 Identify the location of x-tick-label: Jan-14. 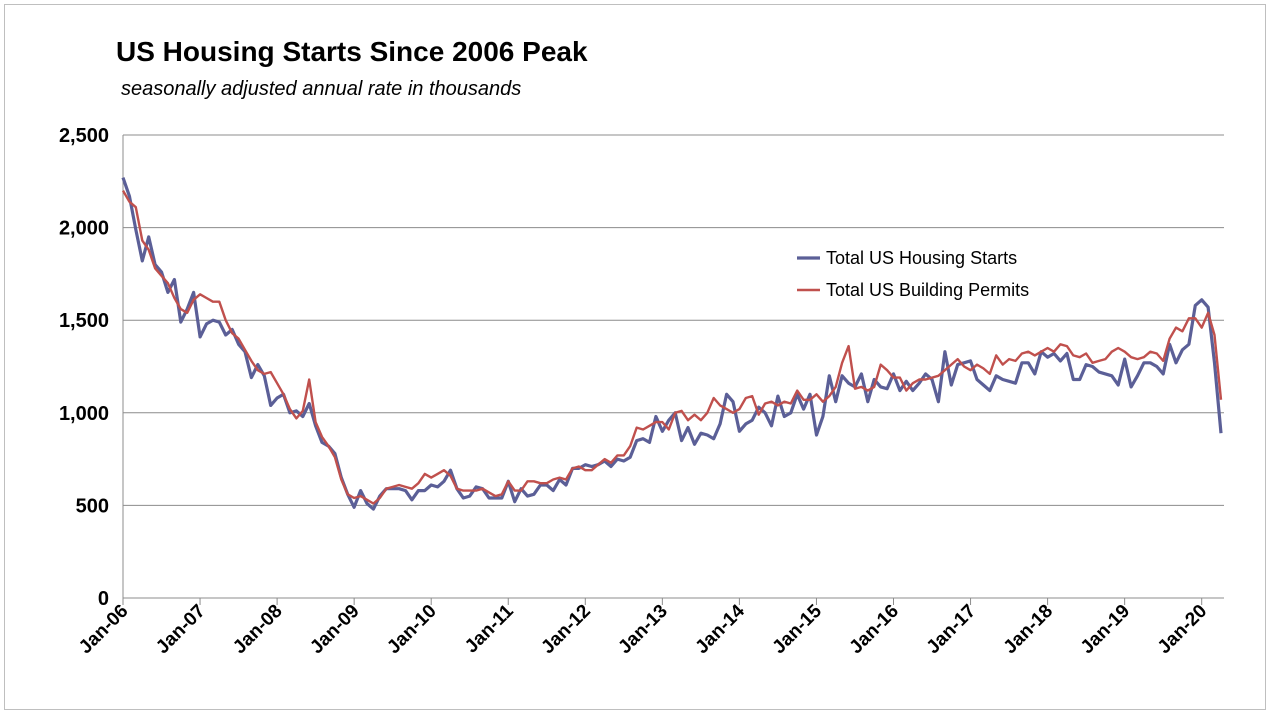
(721, 629).